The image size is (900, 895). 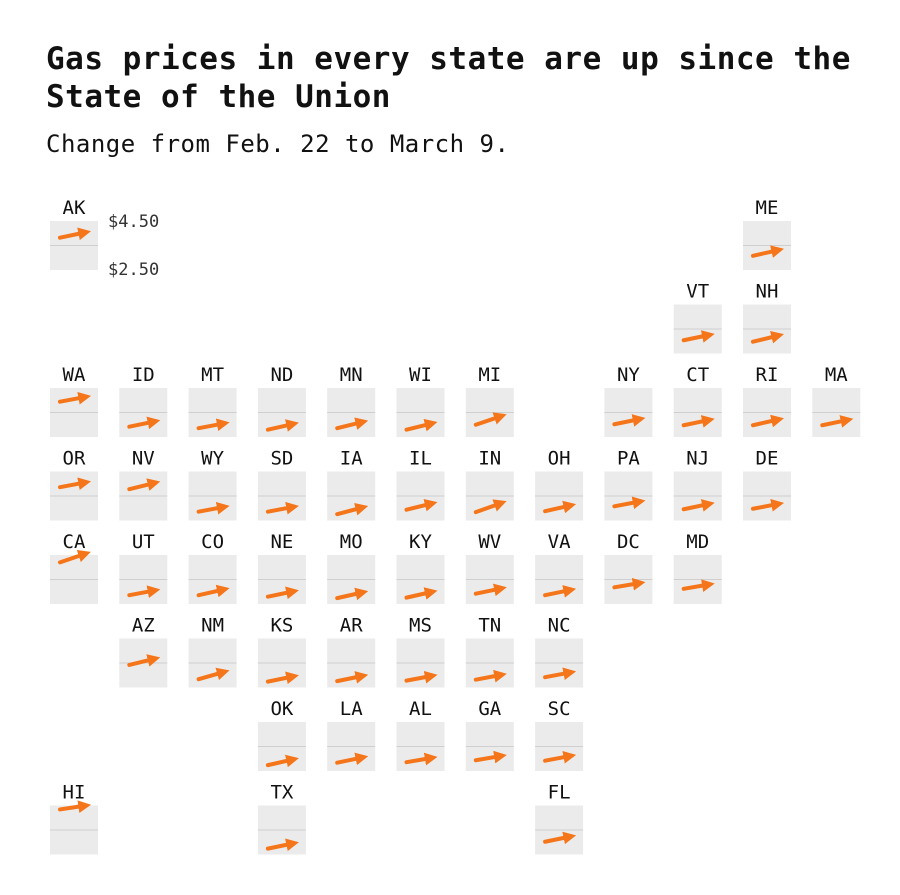 I want to click on price-change-arrow-id, so click(x=144, y=423).